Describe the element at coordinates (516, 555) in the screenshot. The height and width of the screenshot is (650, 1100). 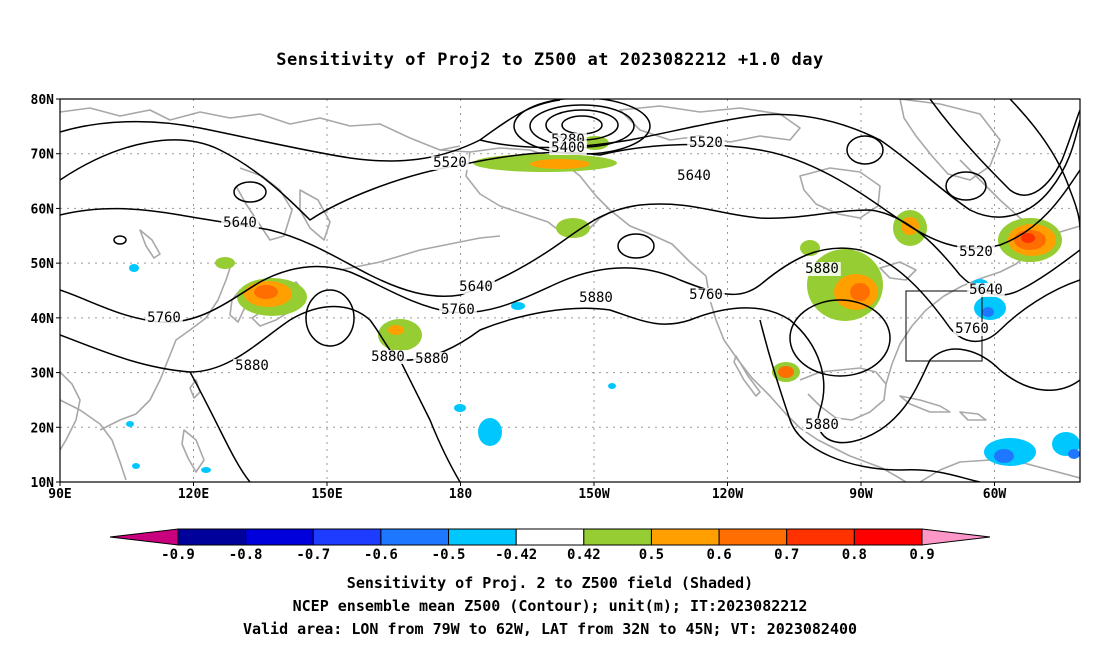
I see `colorbar-tick-label: -0.42` at that location.